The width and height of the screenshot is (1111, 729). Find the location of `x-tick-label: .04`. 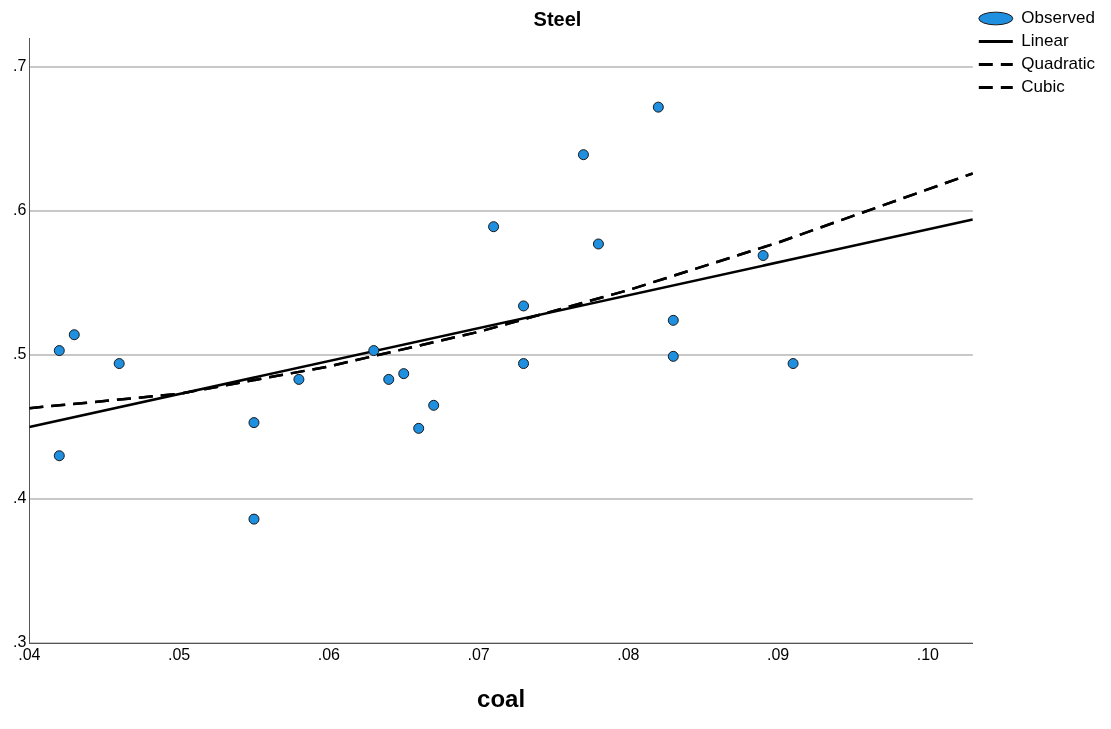

x-tick-label: .04 is located at coordinates (29, 655).